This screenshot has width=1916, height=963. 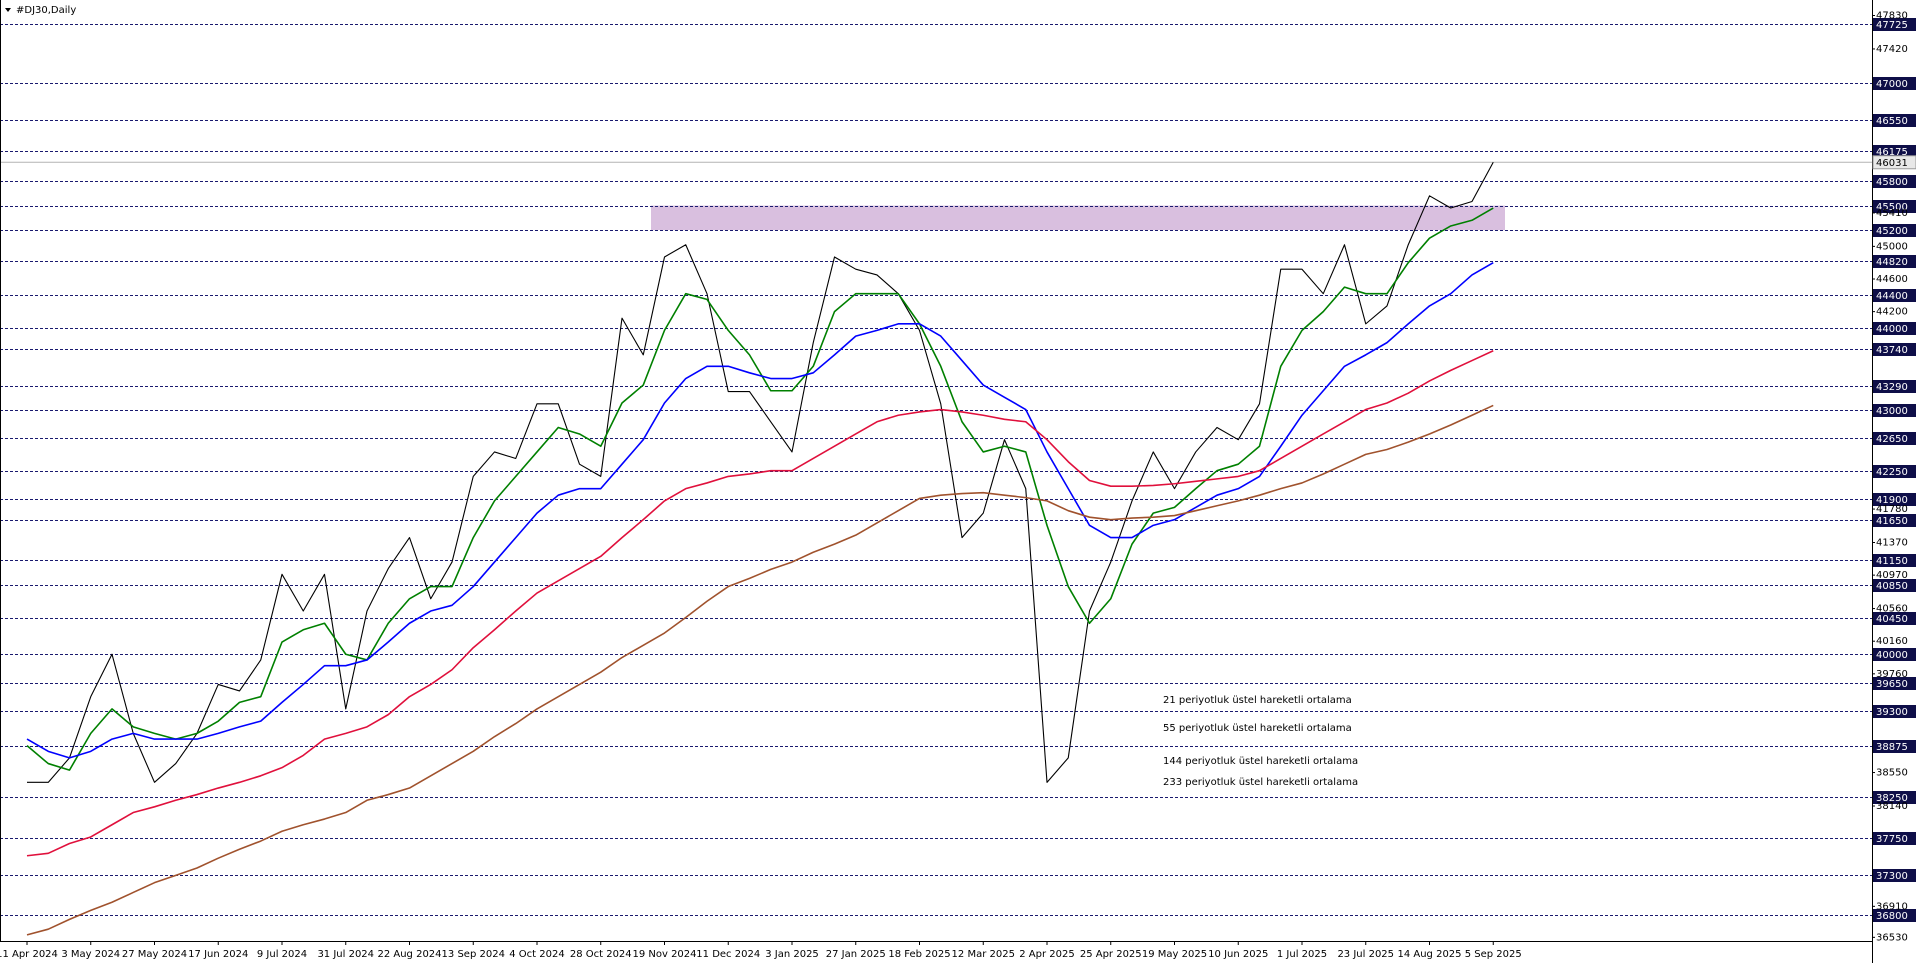 I want to click on x-tick-label: 4 Oct 2024, so click(x=536, y=954).